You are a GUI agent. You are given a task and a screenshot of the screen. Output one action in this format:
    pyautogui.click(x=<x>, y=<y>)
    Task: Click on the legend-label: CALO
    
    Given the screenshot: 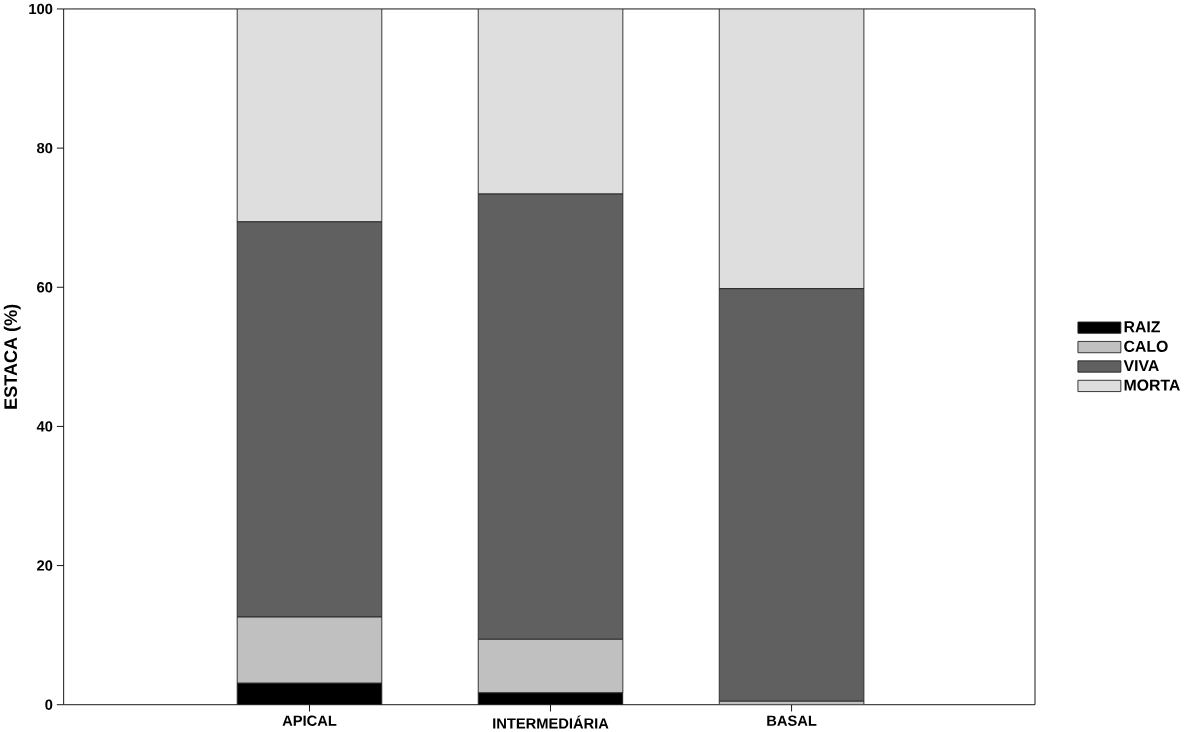 What is the action you would take?
    pyautogui.click(x=1146, y=346)
    